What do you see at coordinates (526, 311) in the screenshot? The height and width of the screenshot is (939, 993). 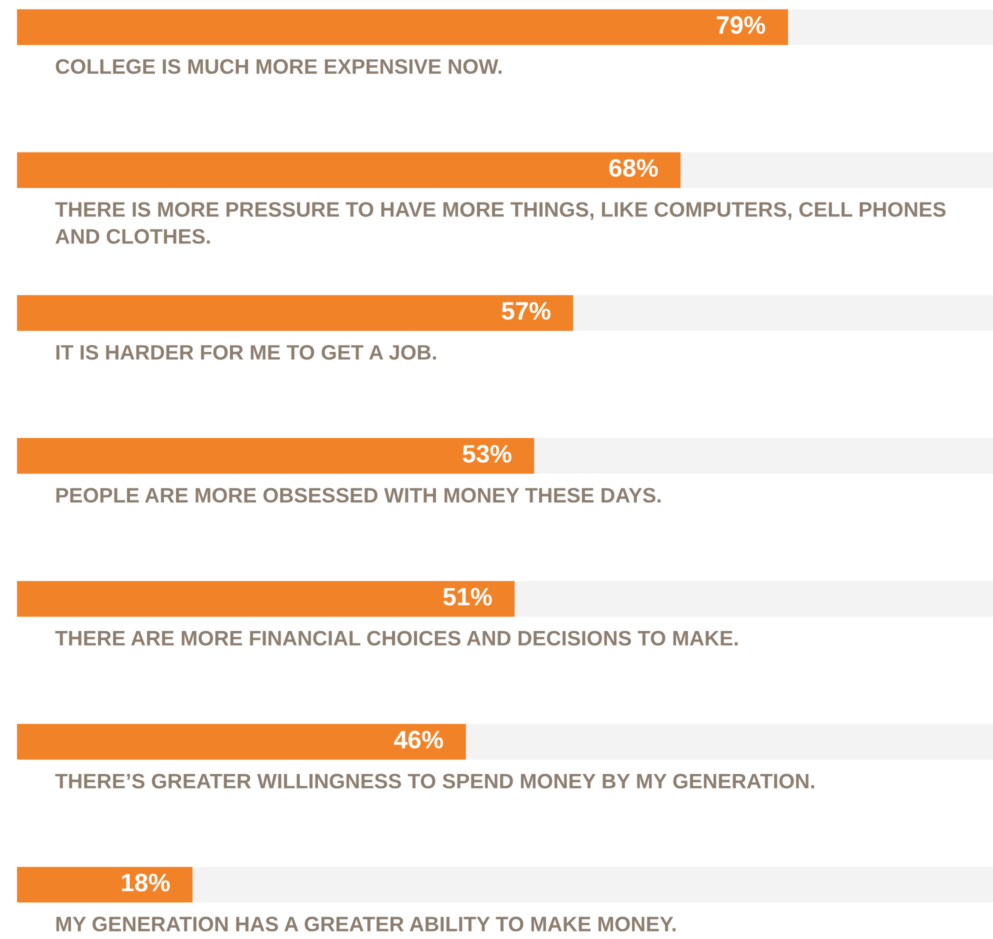 I see `data-label: 57%` at bounding box center [526, 311].